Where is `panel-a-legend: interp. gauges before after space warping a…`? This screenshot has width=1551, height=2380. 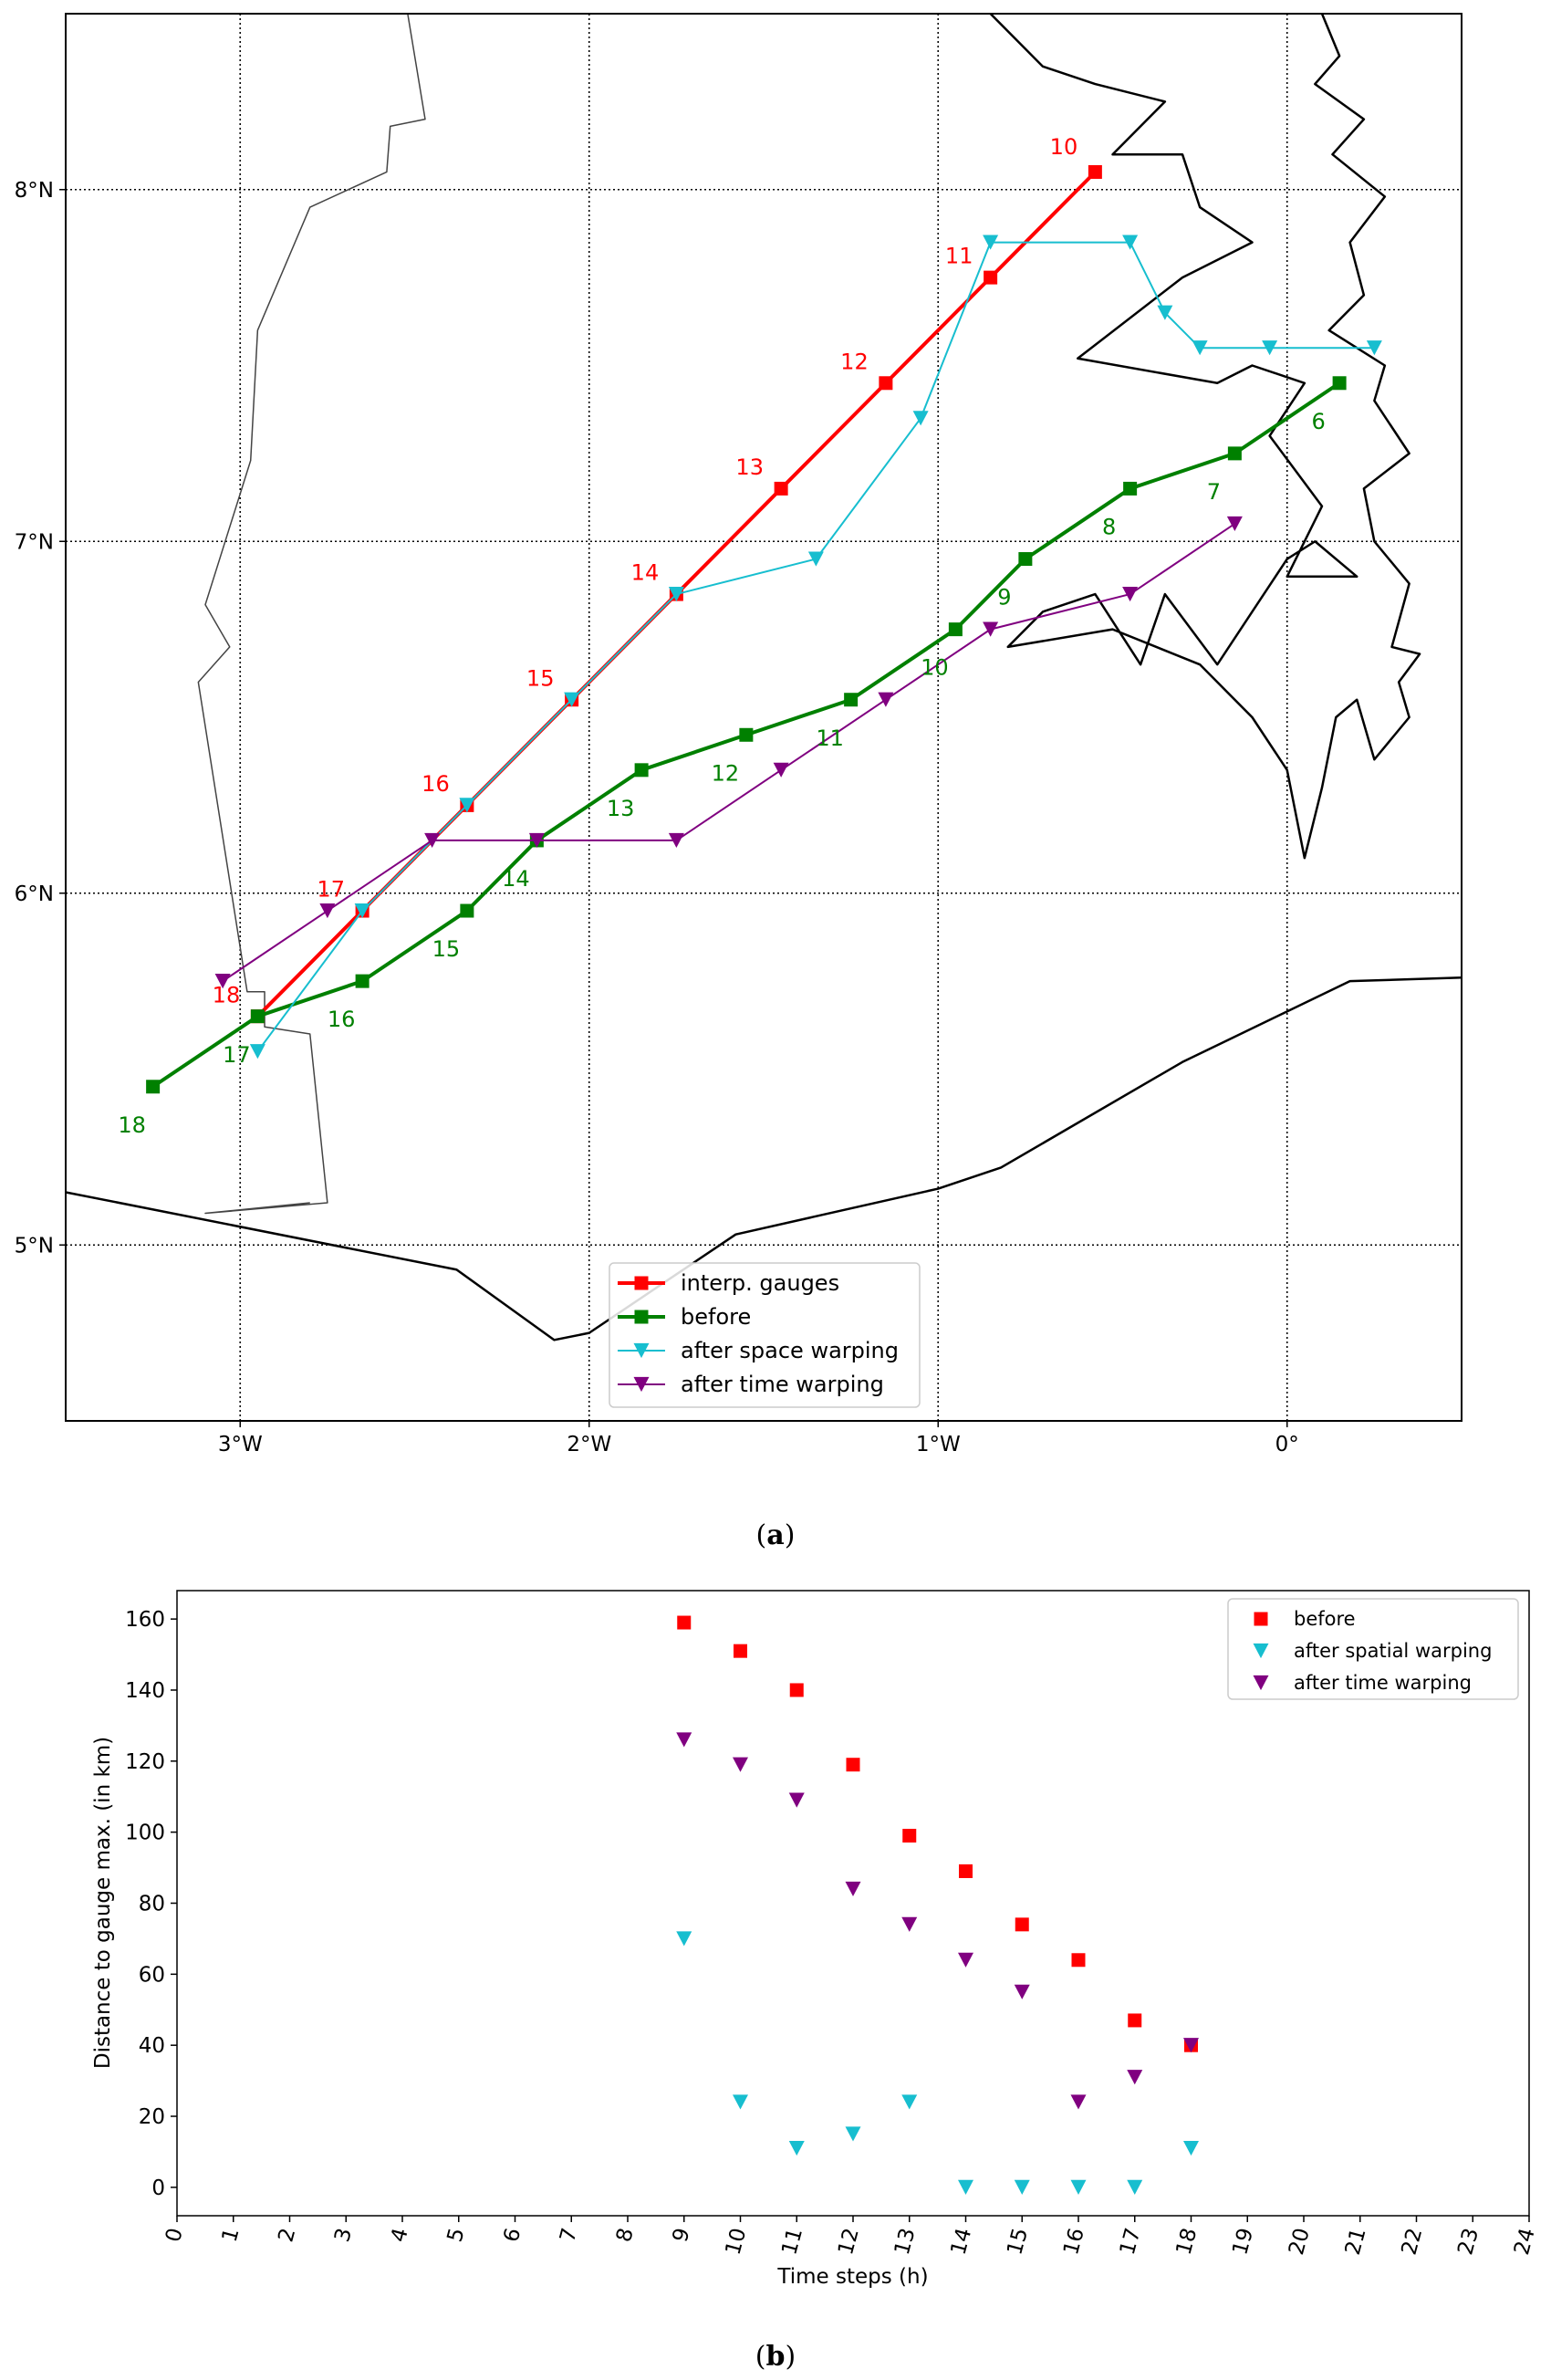
panel-a-legend: interp. gauges before after space warping a… is located at coordinates (765, 1335).